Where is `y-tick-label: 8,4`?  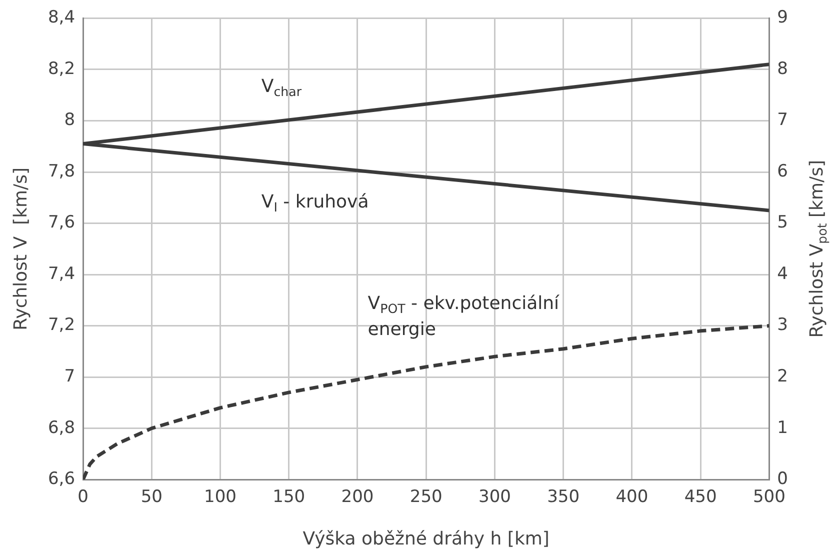 y-tick-label: 8,4 is located at coordinates (62, 18).